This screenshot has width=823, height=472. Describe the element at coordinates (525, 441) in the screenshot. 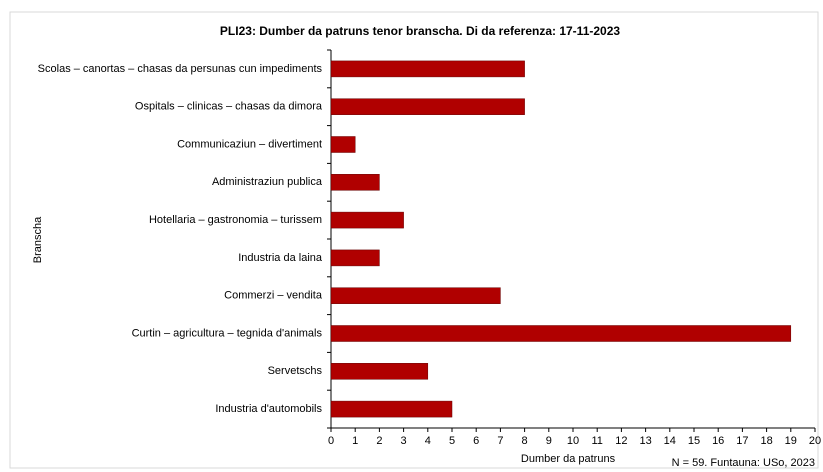

I see `x-tick-label: 8` at that location.